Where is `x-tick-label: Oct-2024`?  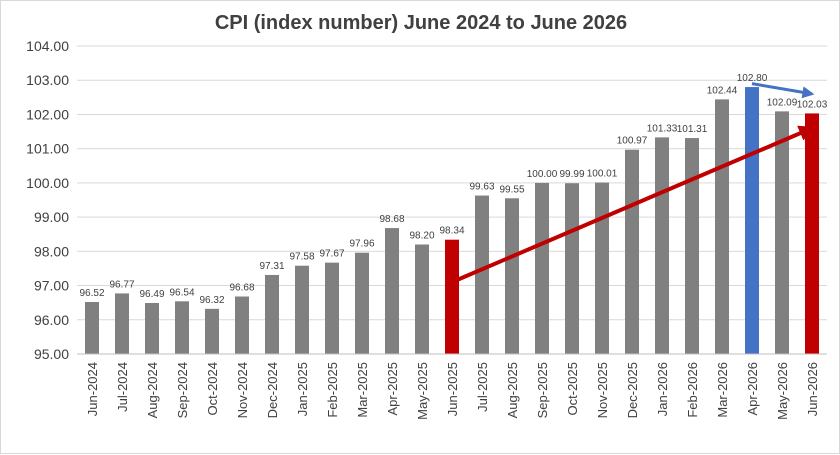
x-tick-label: Oct-2024 is located at coordinates (212, 388).